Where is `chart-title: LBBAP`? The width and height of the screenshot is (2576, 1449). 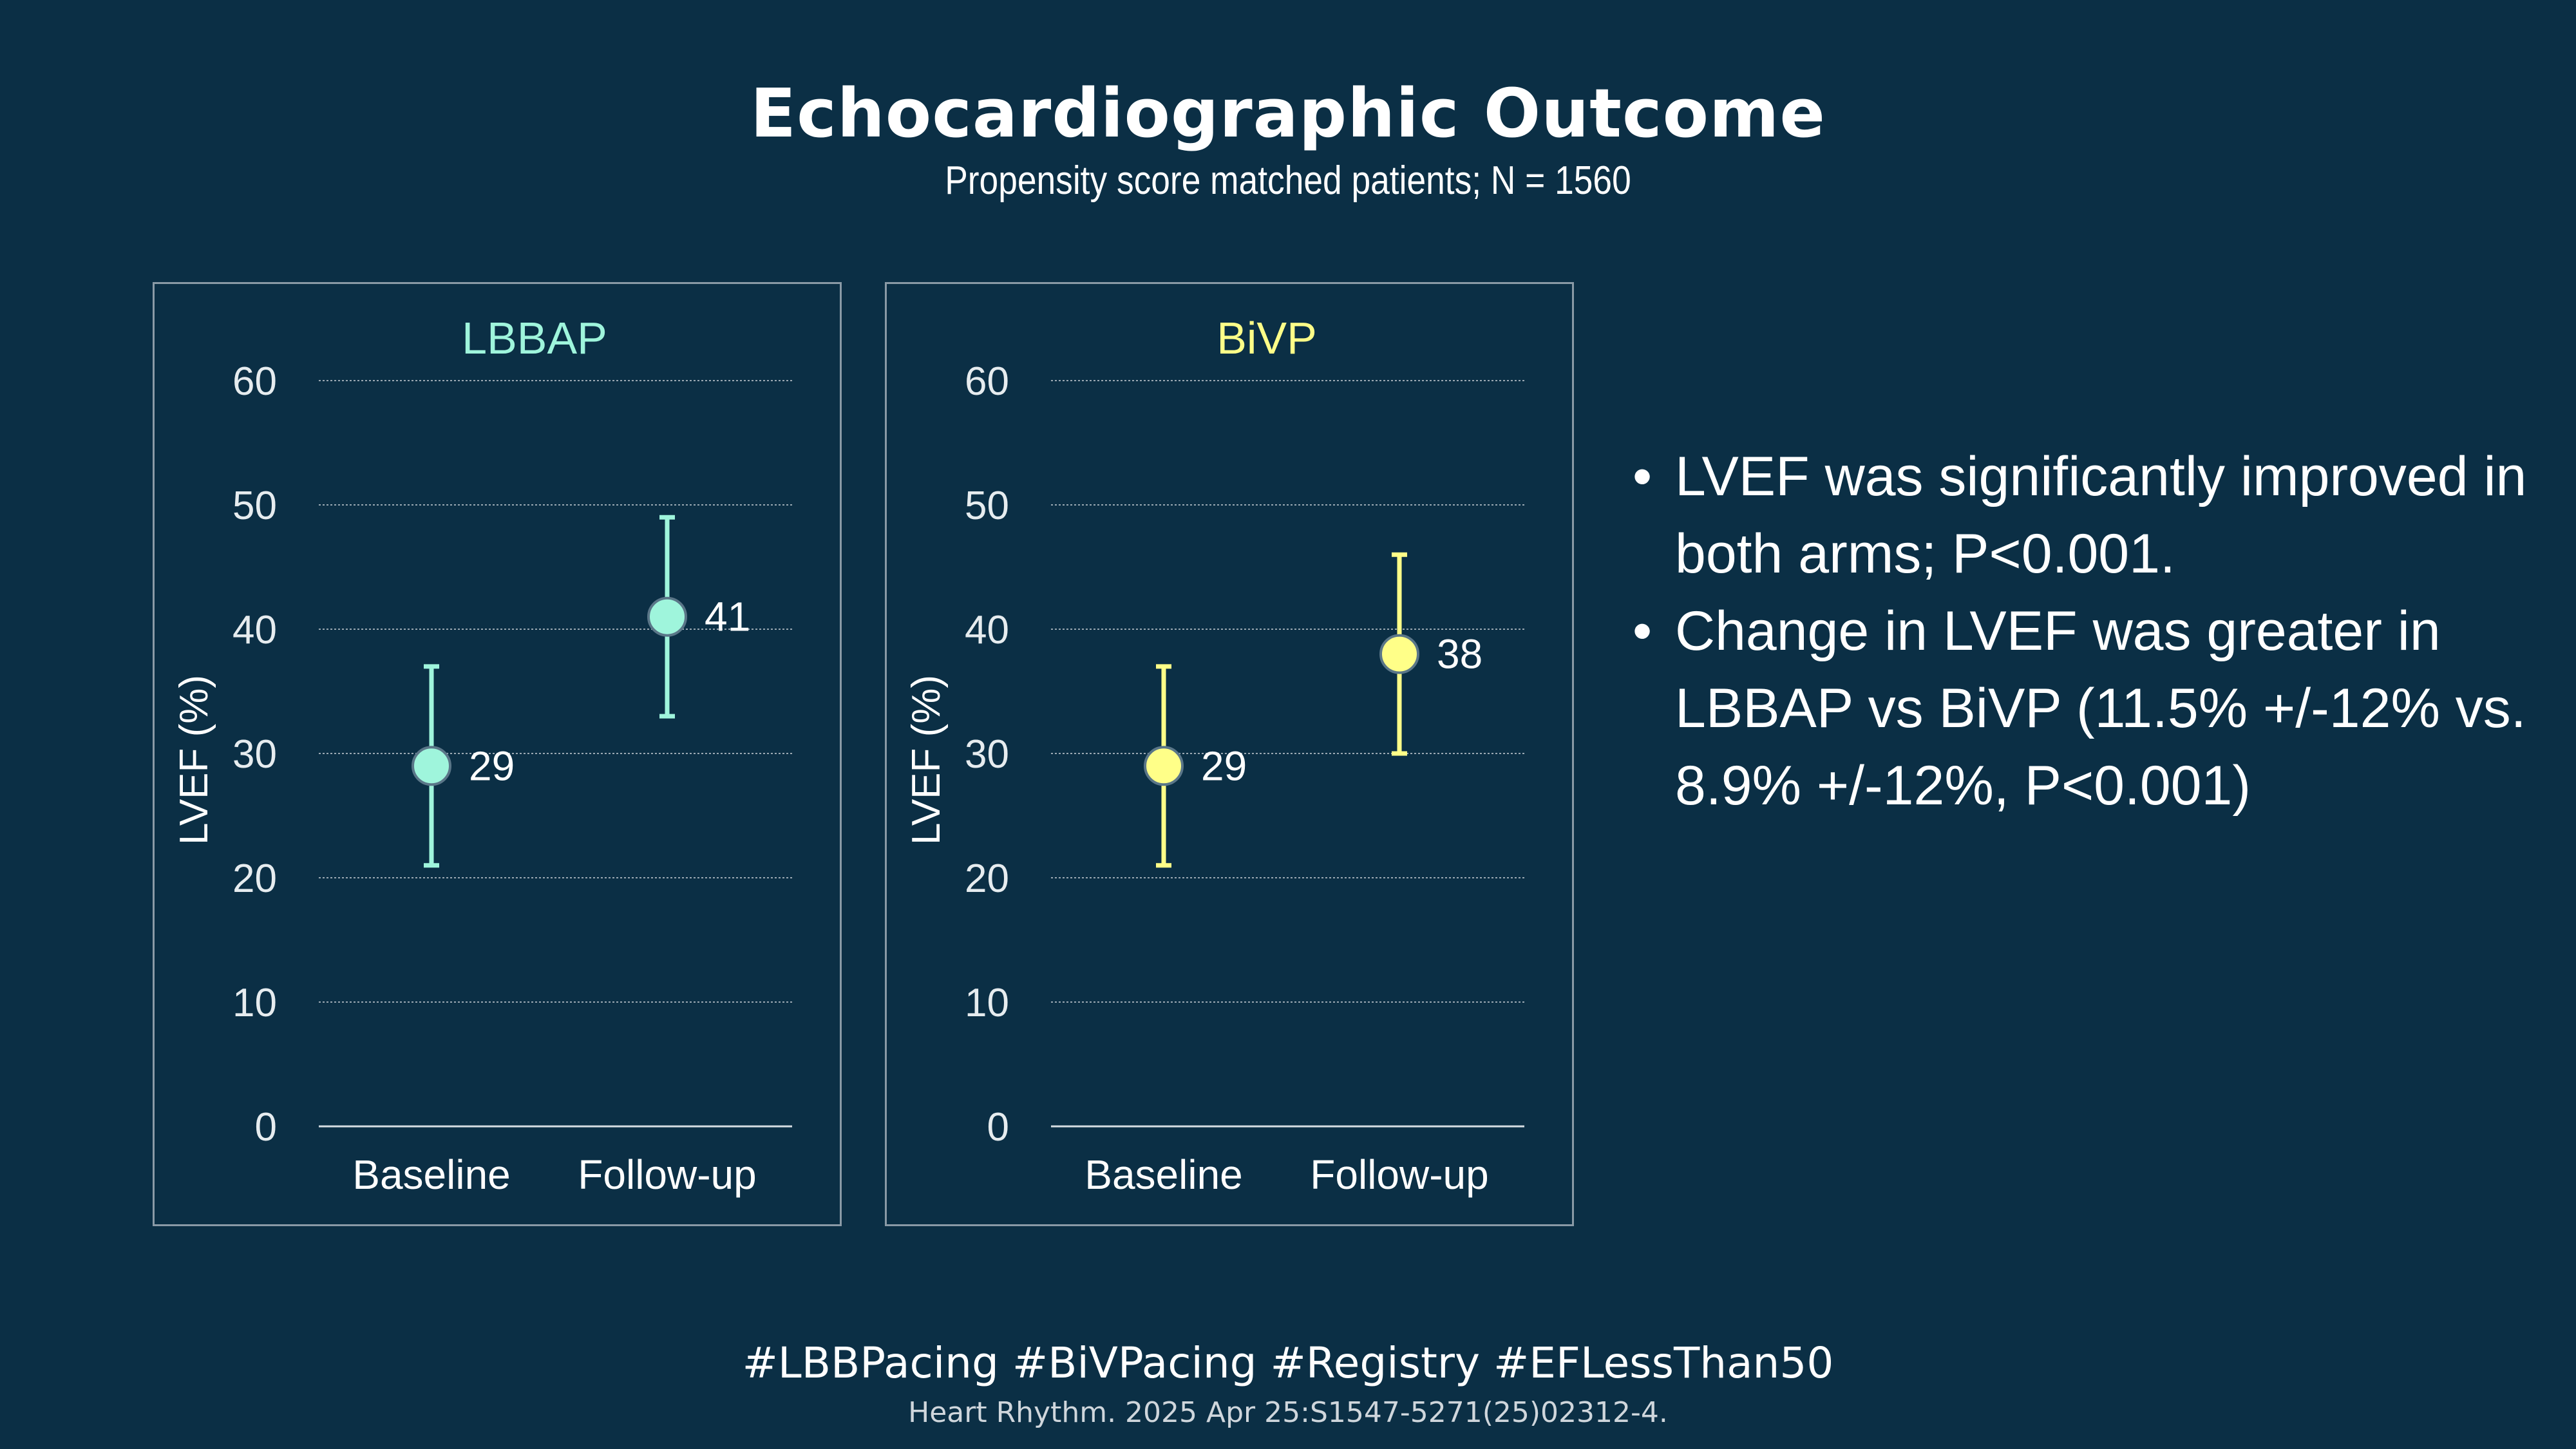
chart-title: LBBAP is located at coordinates (534, 338).